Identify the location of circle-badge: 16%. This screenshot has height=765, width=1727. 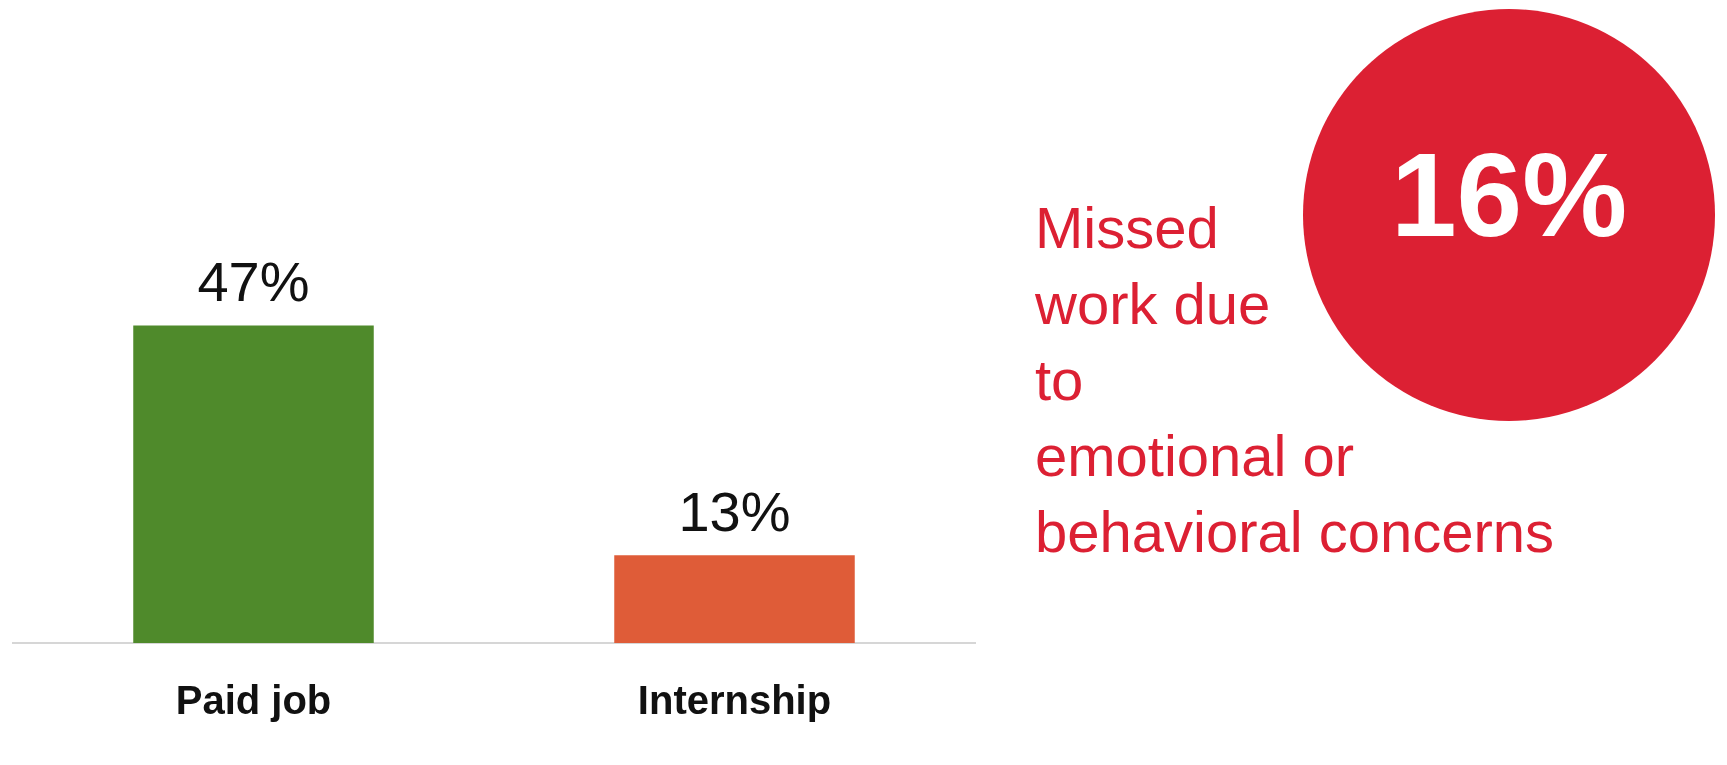
(1509, 215).